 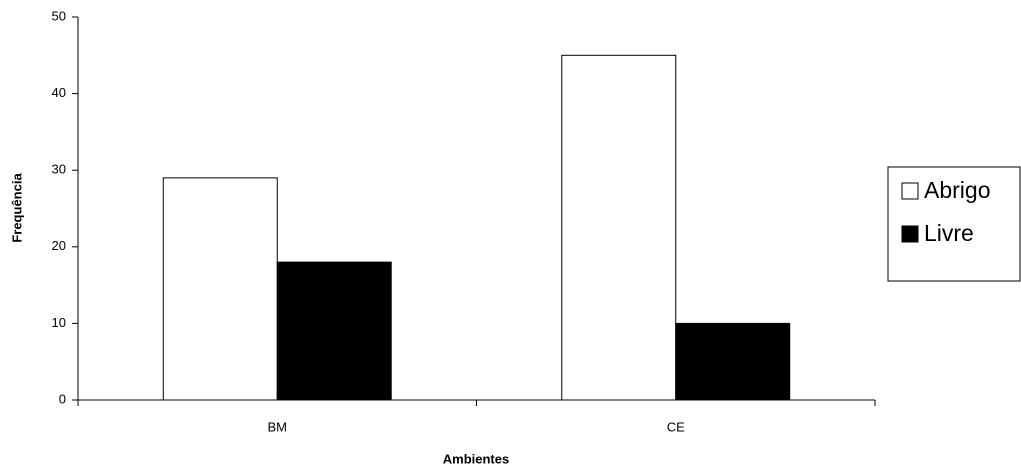 What do you see at coordinates (949, 233) in the screenshot?
I see `legend-label: Livre` at bounding box center [949, 233].